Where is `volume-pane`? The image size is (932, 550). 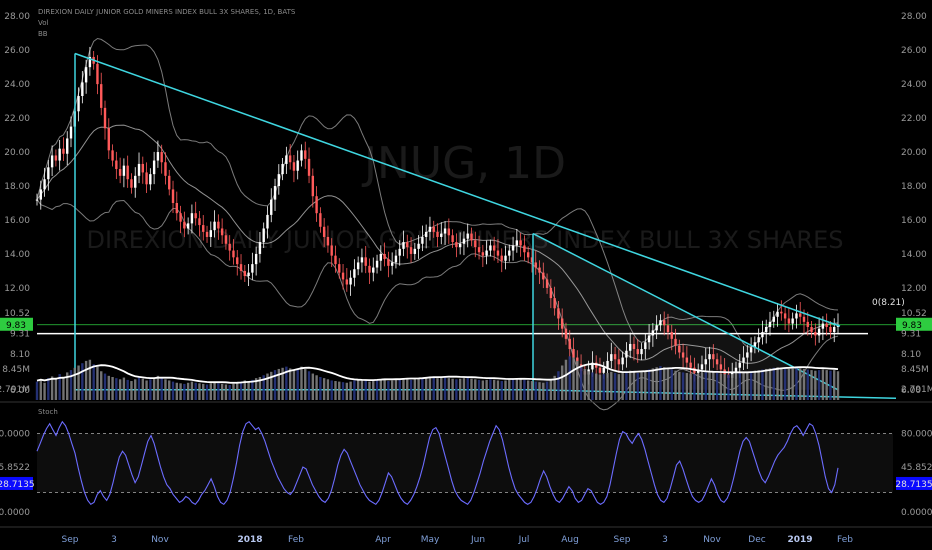 volume-pane is located at coordinates (437, 378).